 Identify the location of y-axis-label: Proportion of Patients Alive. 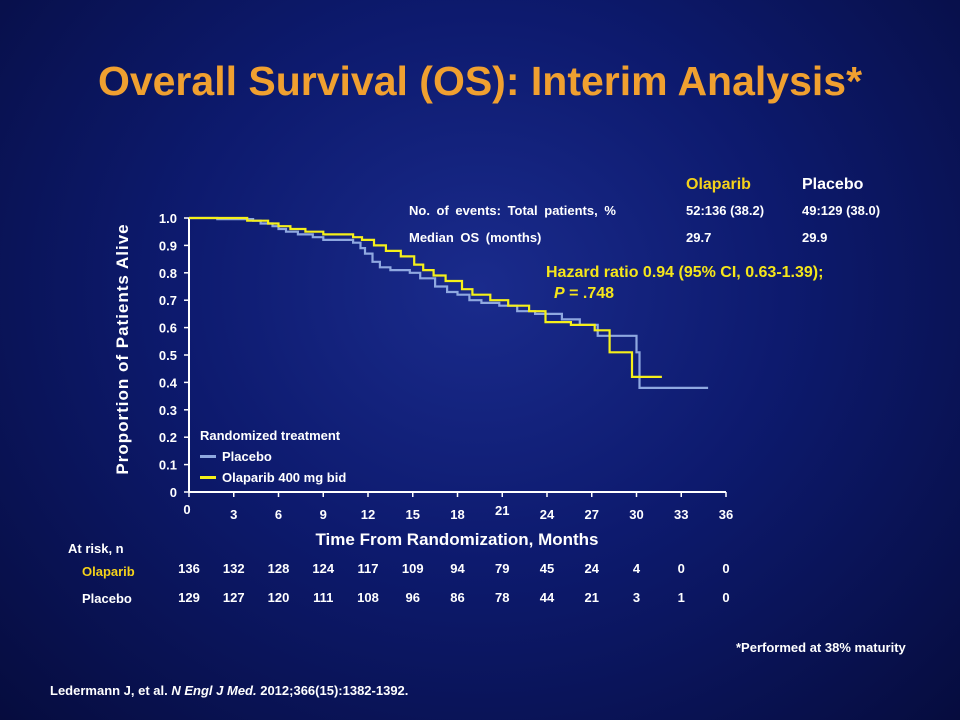
(122, 348).